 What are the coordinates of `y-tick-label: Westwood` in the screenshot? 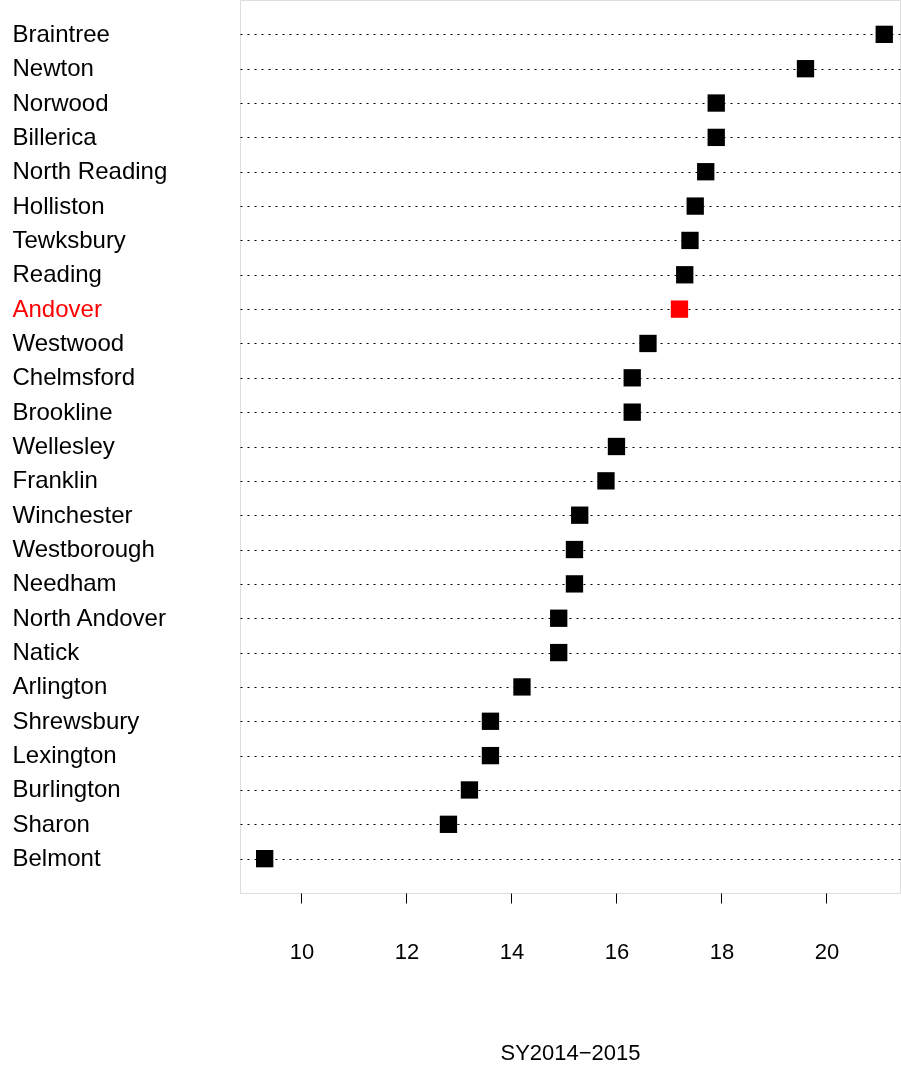 It's located at (68, 342).